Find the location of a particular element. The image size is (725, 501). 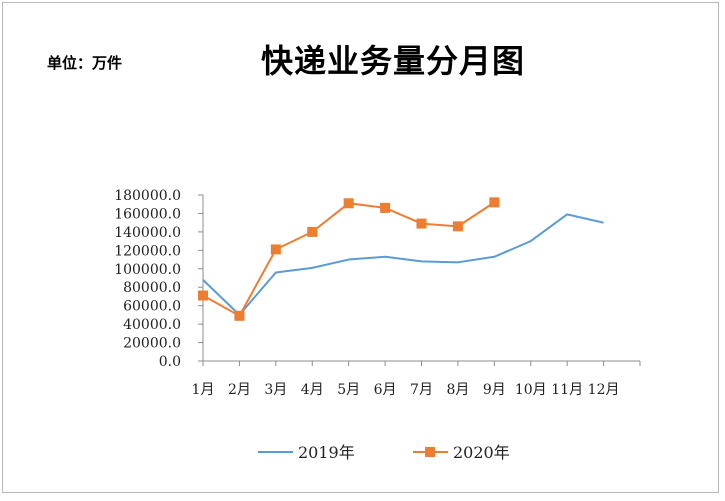

y-tick-label: 180000.0 is located at coordinates (147, 196).